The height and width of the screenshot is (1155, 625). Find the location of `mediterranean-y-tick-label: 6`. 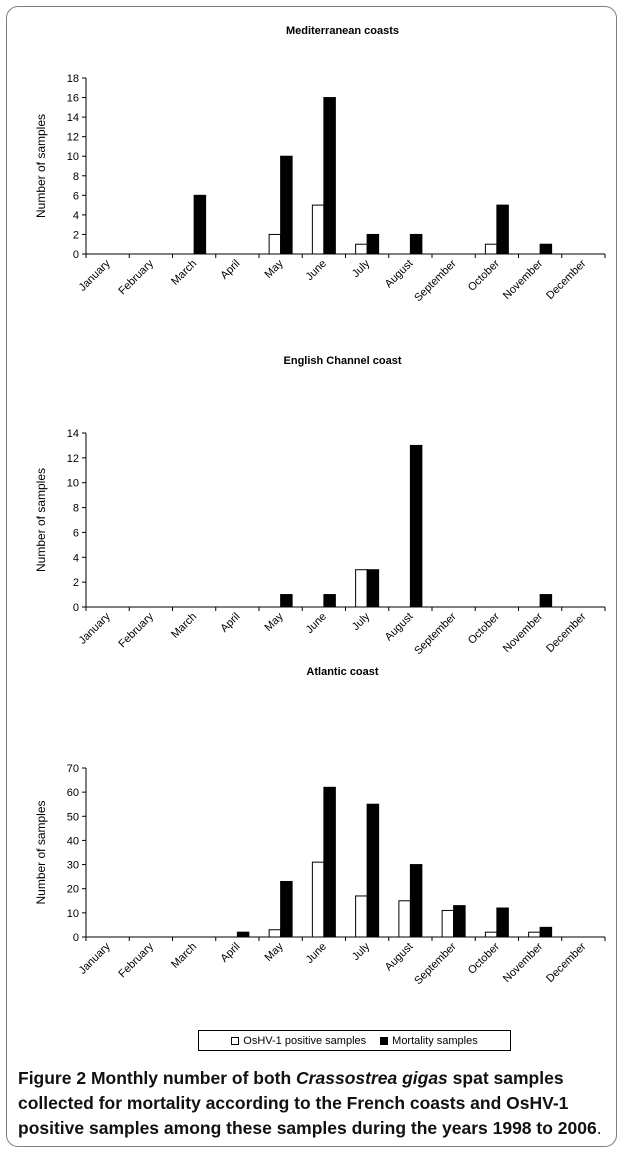

mediterranean-y-tick-label: 6 is located at coordinates (76, 196).